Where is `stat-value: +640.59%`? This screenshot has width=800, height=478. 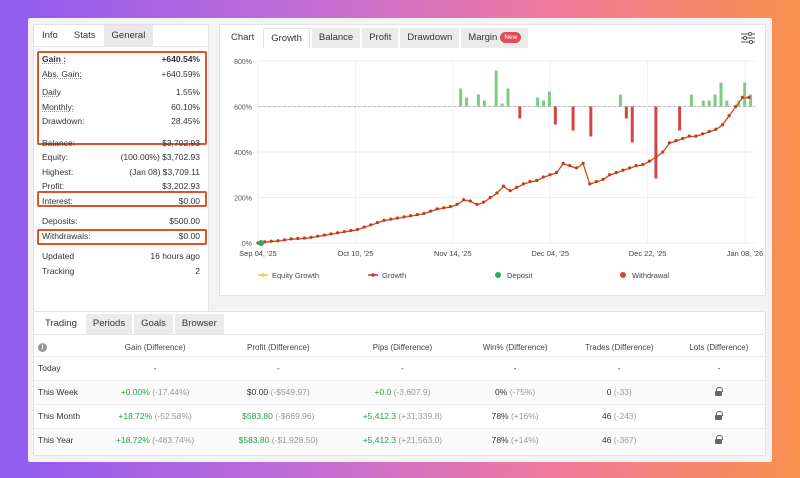 stat-value: +640.59% is located at coordinates (180, 73).